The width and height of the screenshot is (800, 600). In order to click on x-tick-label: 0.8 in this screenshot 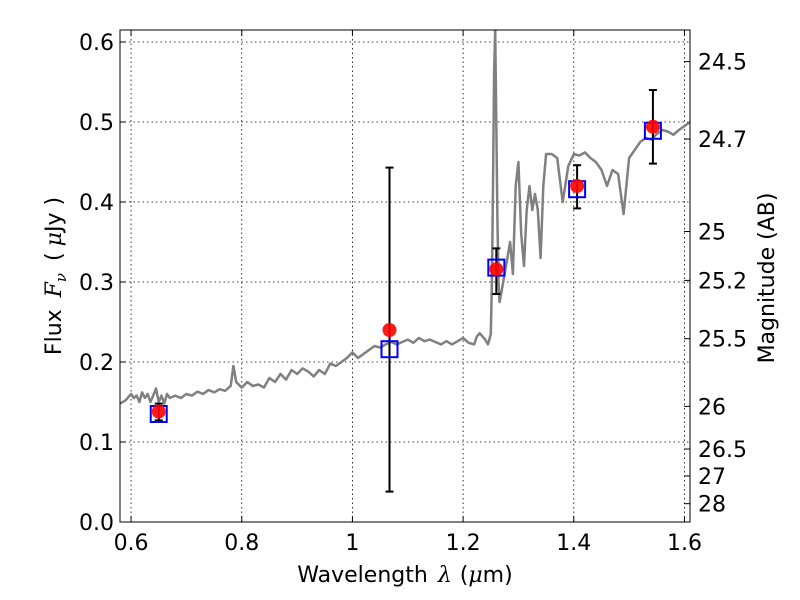, I will do `click(241, 543)`.